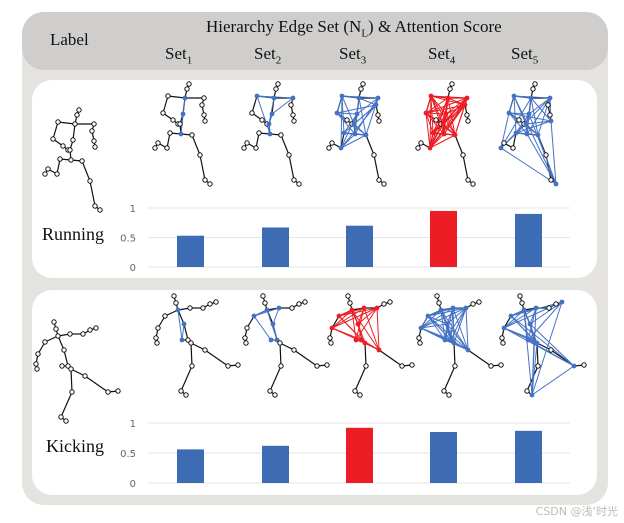  I want to click on label-column-header: Label, so click(69, 39).